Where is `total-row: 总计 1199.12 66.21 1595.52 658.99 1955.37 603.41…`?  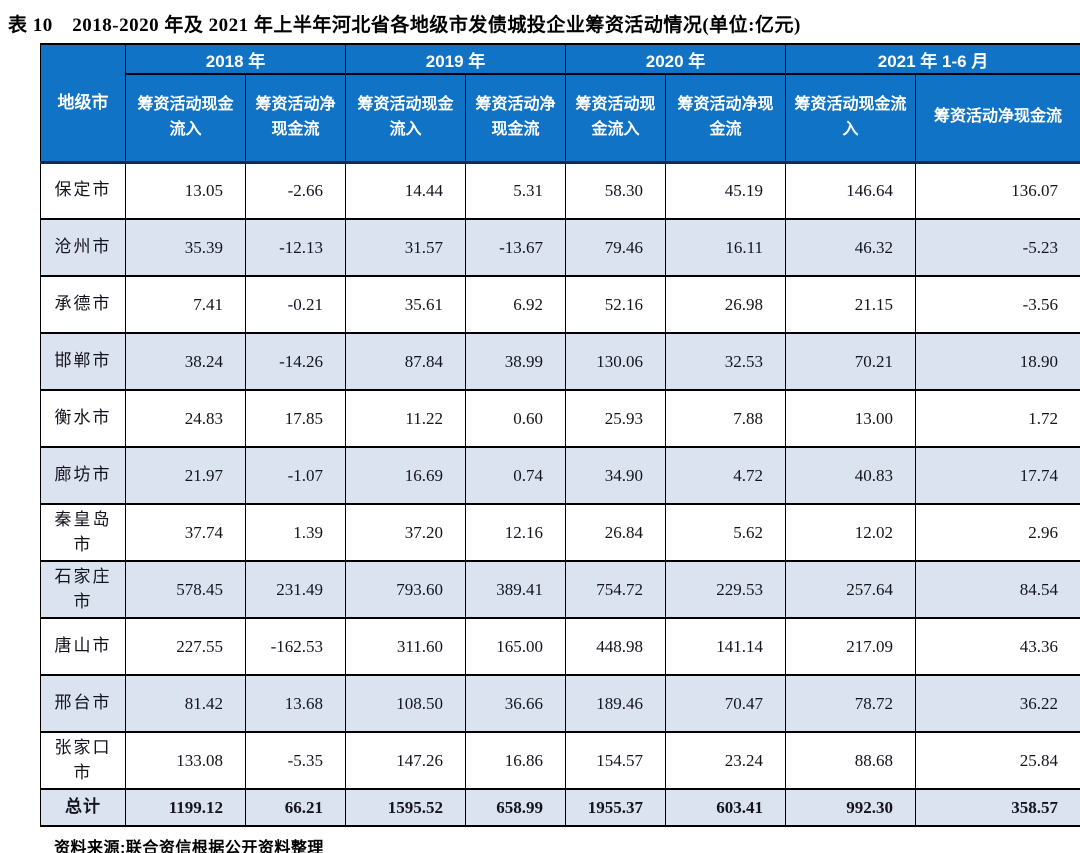 total-row: 总计 1199.12 66.21 1595.52 658.99 1955.37 603.41… is located at coordinates (560, 807).